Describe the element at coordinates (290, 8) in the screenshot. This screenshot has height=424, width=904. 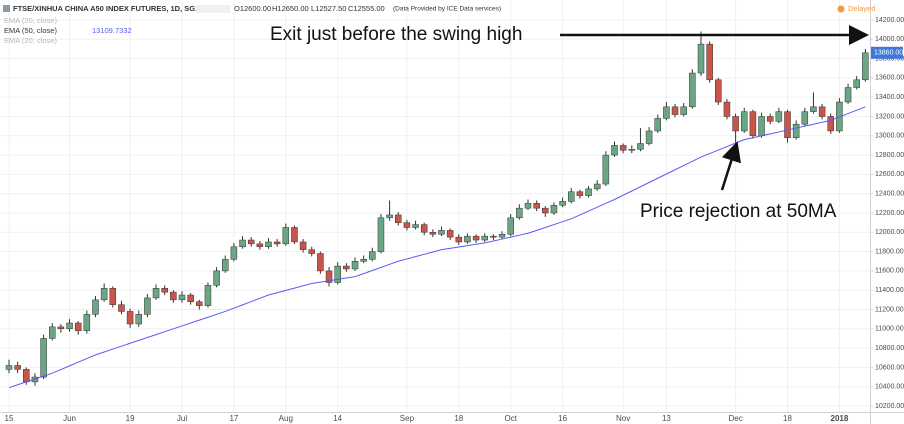
I see `ohlc-high: H12650.00` at that location.